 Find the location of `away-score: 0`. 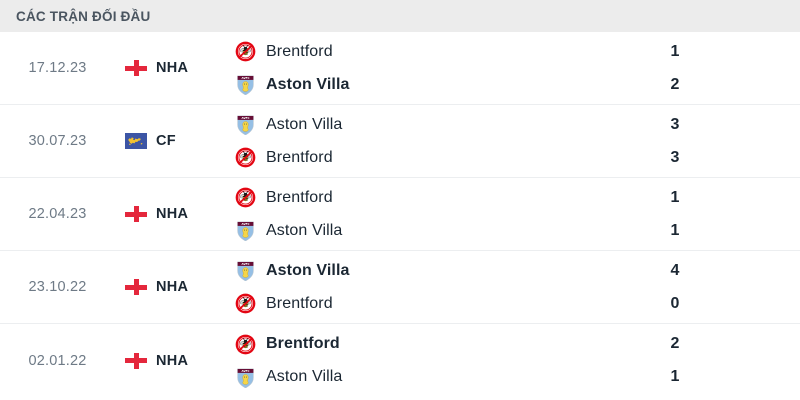

away-score: 0 is located at coordinates (675, 303).